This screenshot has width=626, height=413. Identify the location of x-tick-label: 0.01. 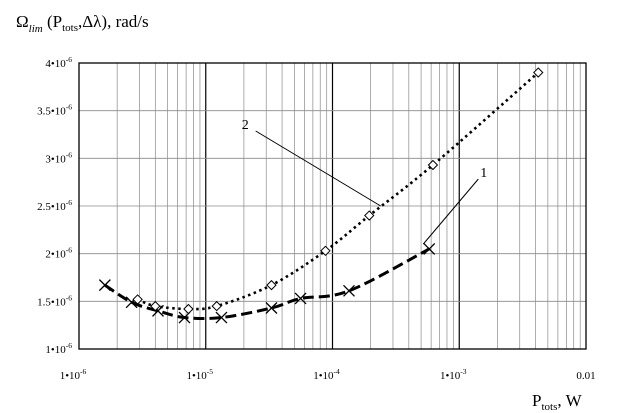
(585, 376).